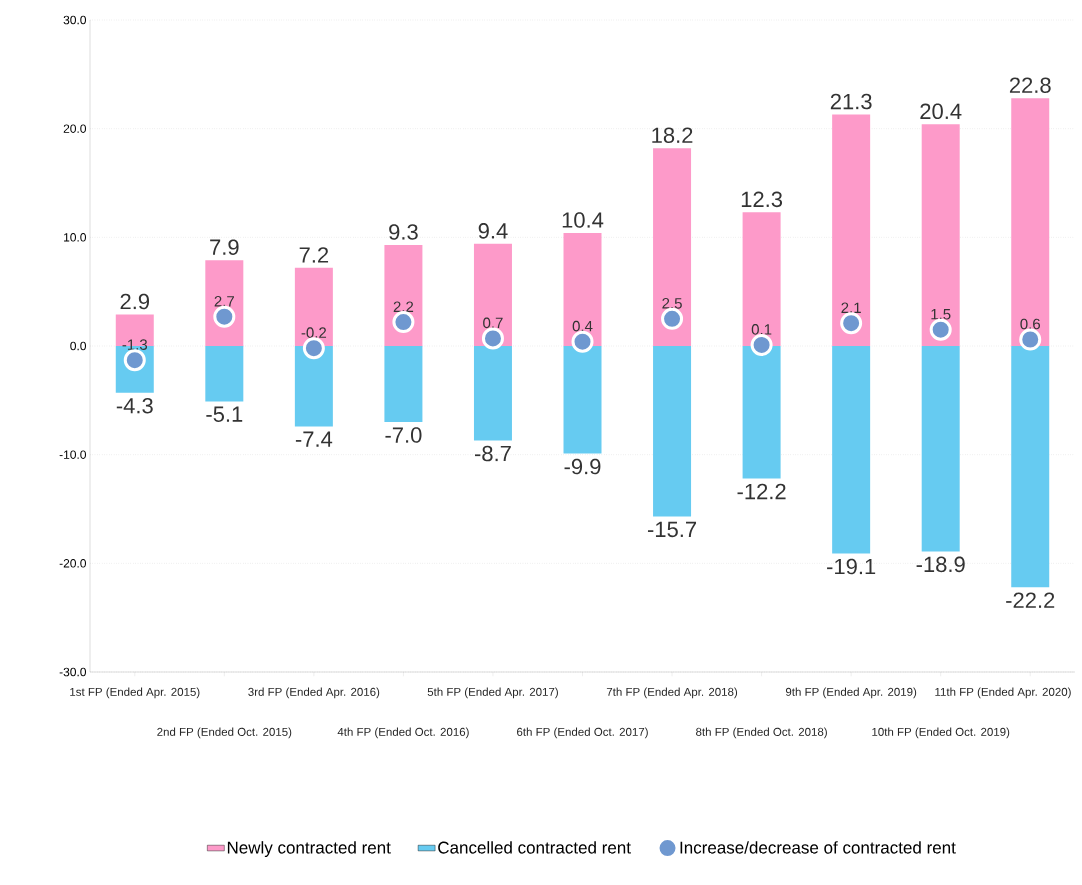 The height and width of the screenshot is (885, 1082). What do you see at coordinates (851, 307) in the screenshot?
I see `data-label: 2.1` at bounding box center [851, 307].